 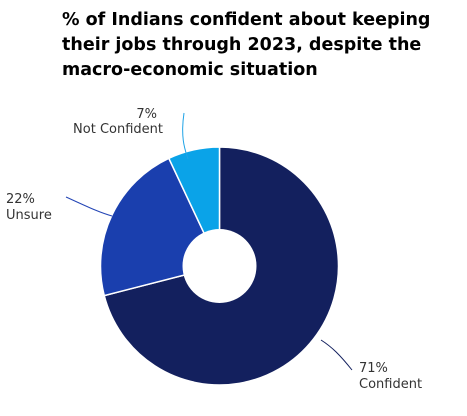 What do you see at coordinates (190, 70) in the screenshot?
I see `chart-title-line-3: macro-economic situation` at bounding box center [190, 70].